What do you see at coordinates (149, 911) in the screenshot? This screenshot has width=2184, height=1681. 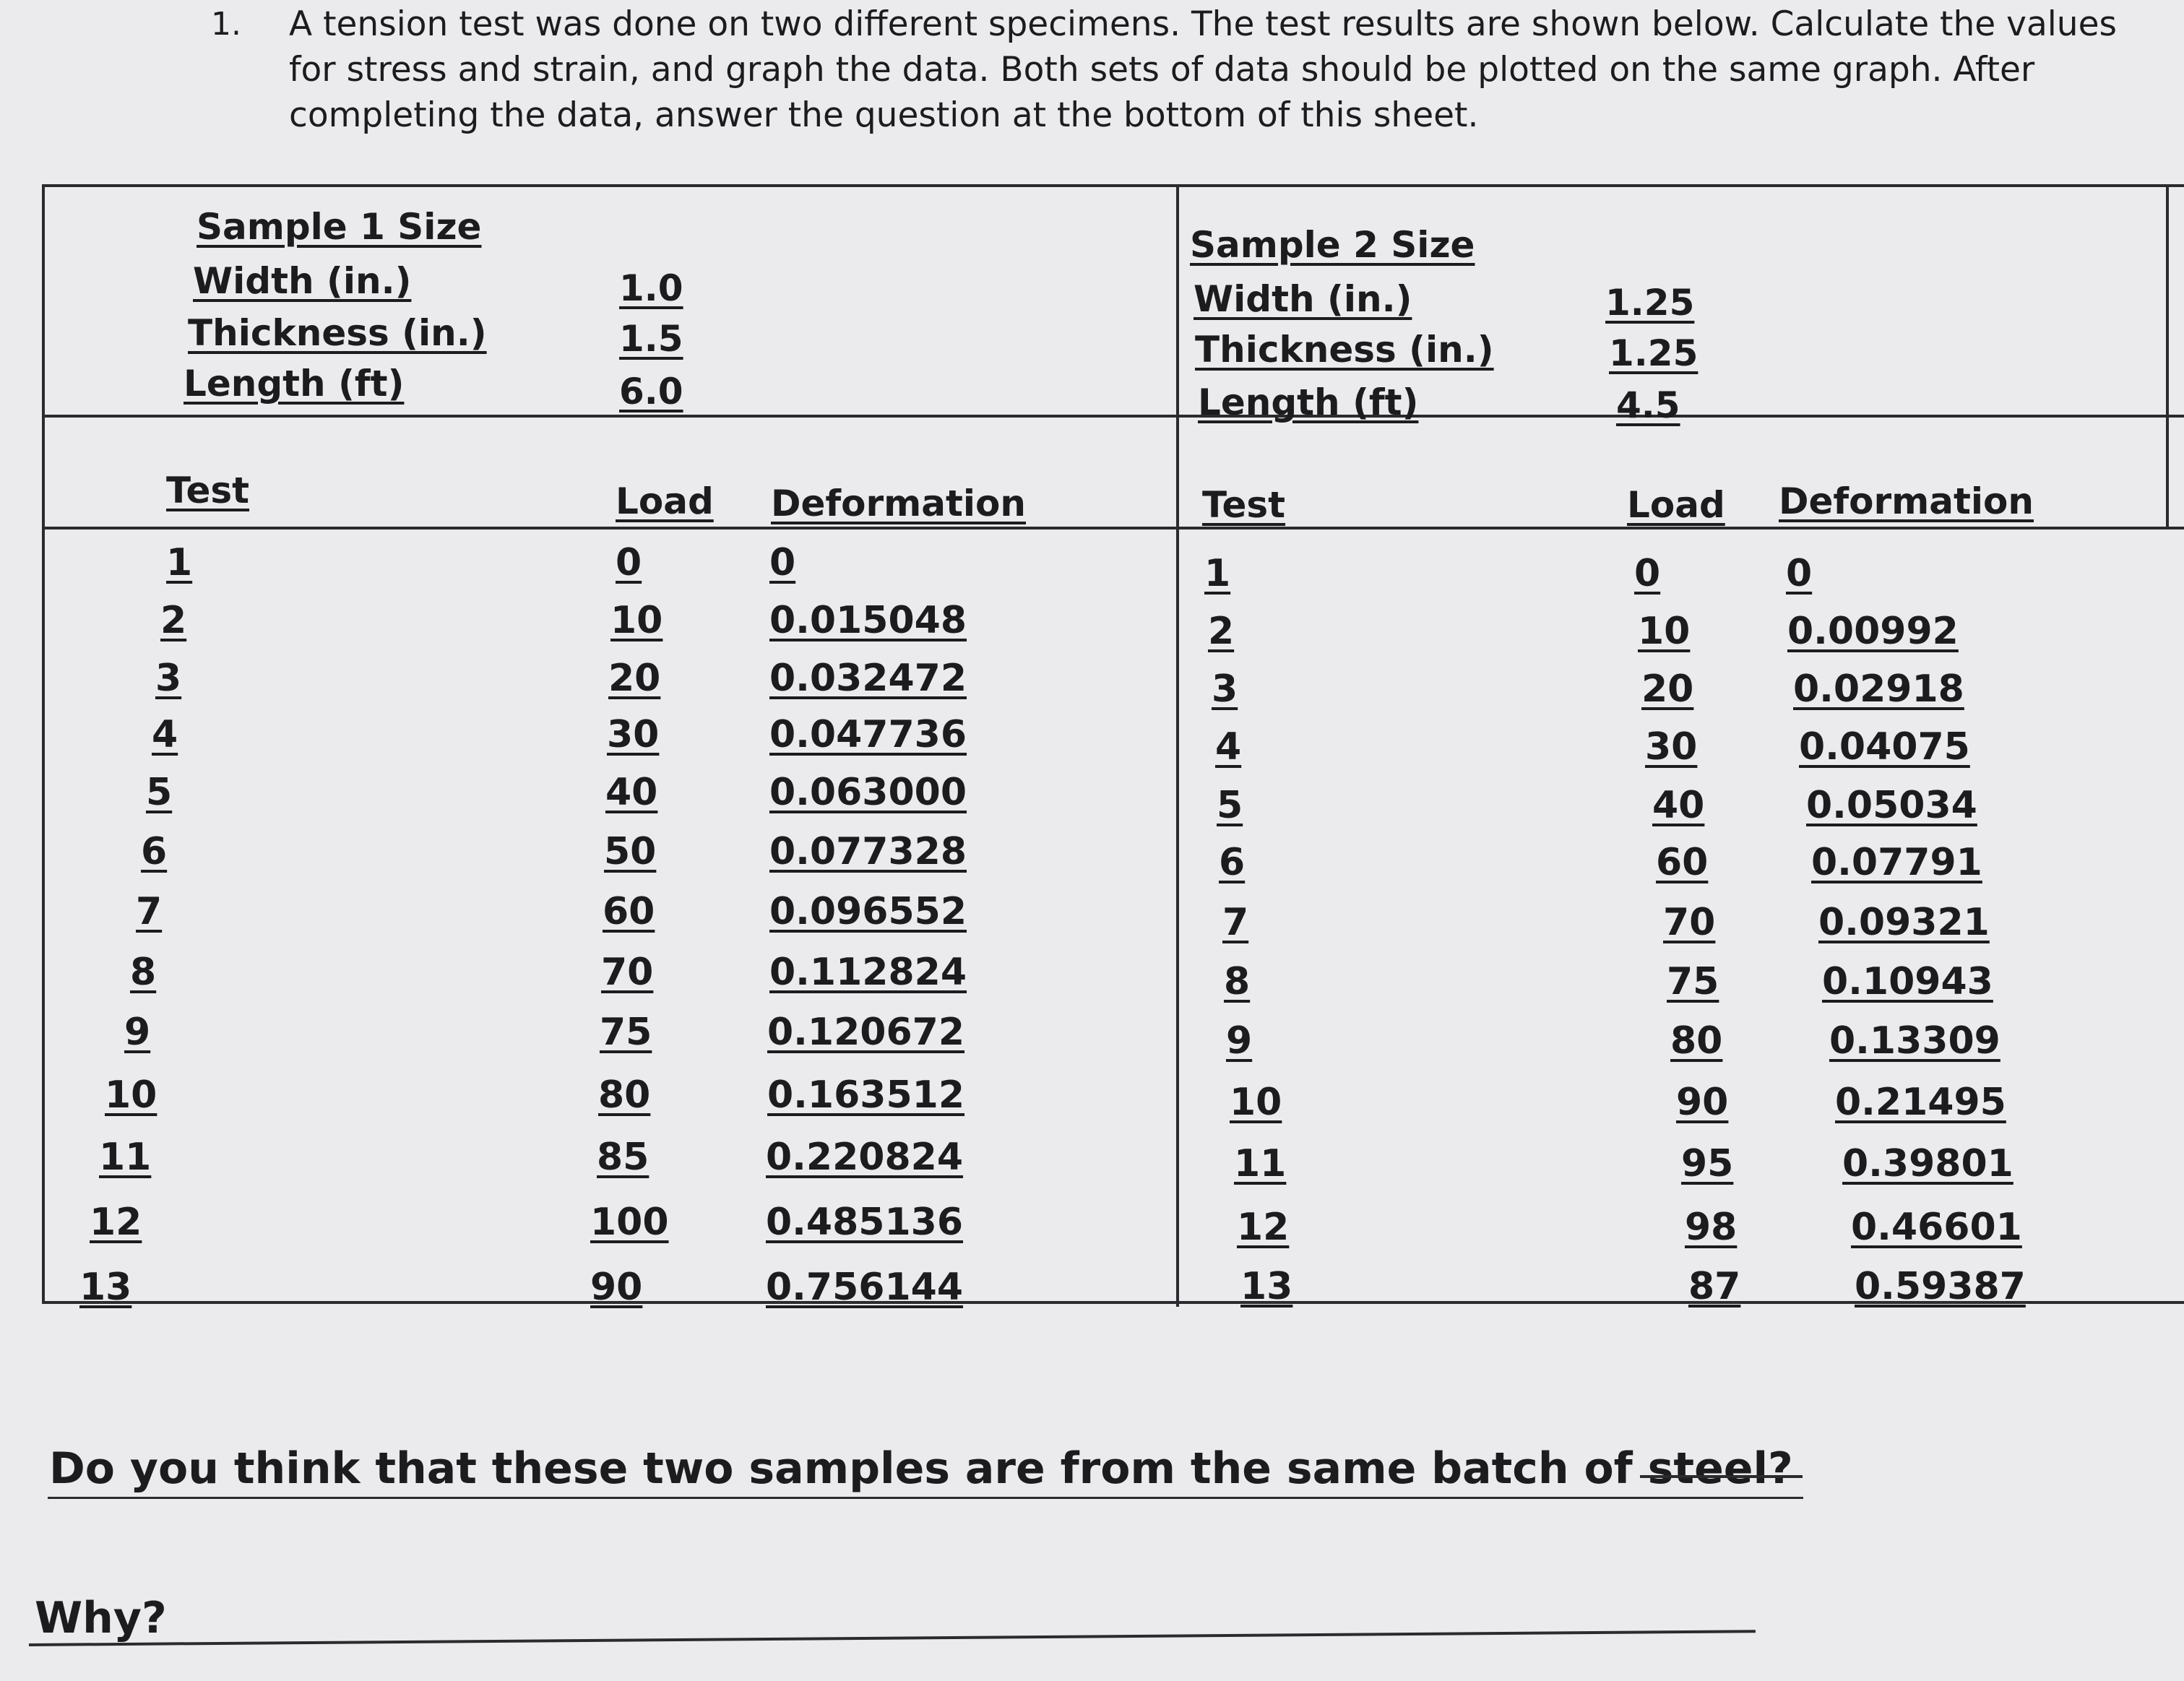 I see `sample1-test-number: 7` at bounding box center [149, 911].